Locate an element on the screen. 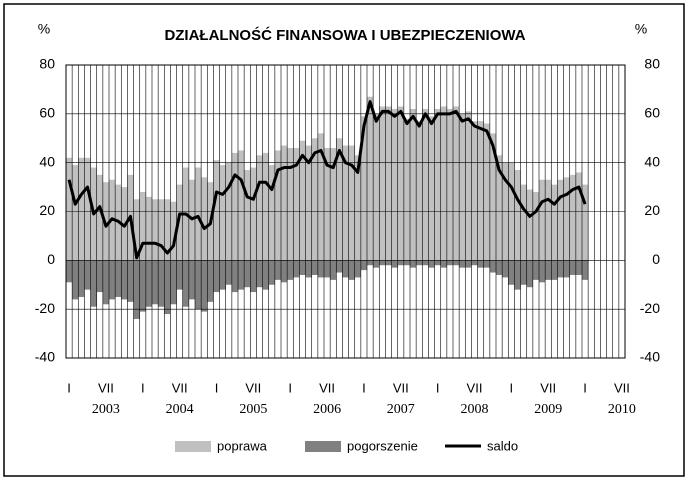 This screenshot has height=486, width=690. legend-label: poprawa is located at coordinates (242, 445).